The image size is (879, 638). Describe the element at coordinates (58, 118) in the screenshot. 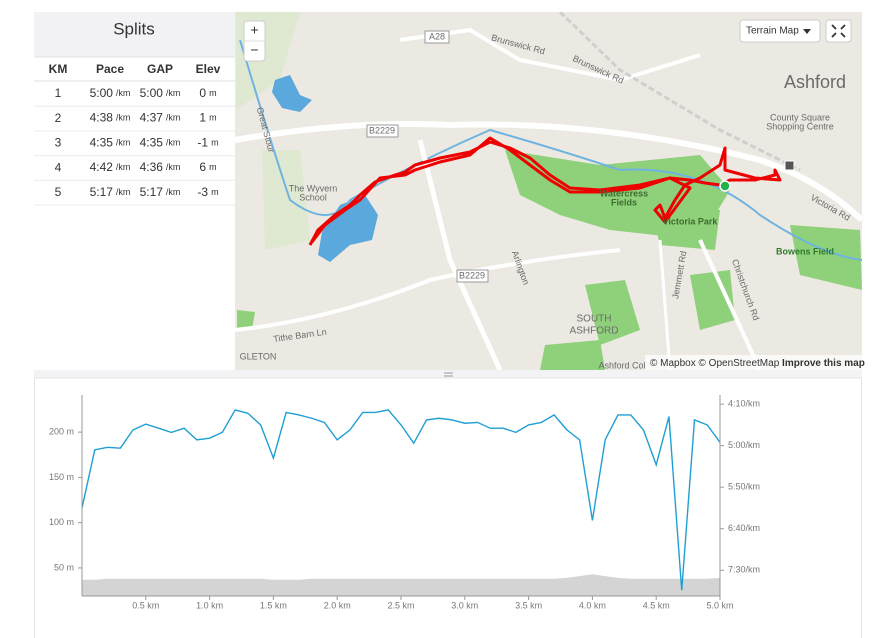

I see `split-km: 2` at that location.